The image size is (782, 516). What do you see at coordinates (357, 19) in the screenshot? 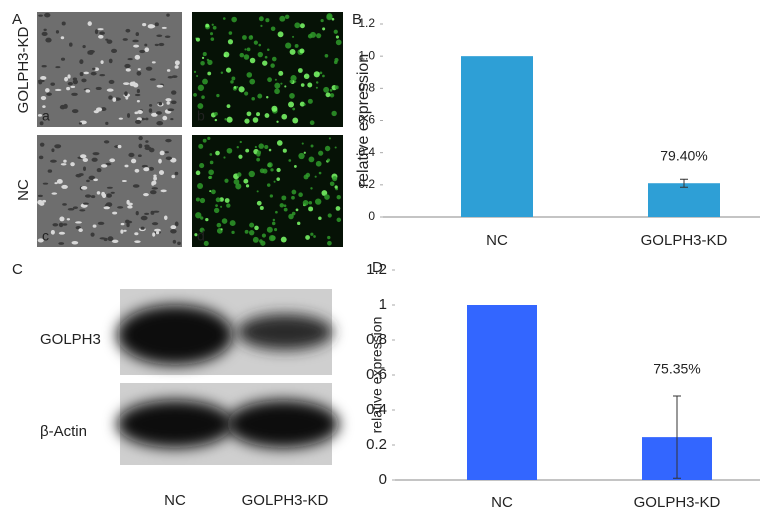
I see `panel-label: B` at bounding box center [357, 19].